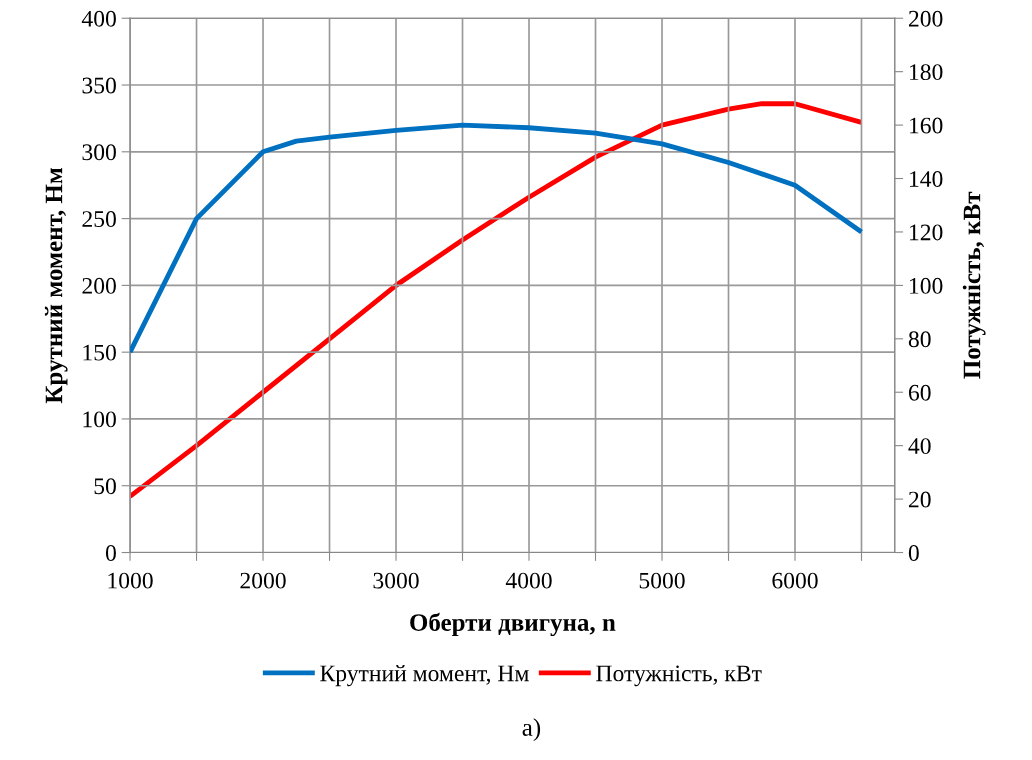 The image size is (1032, 760). I want to click on y2-tick-label: 80, so click(919, 339).